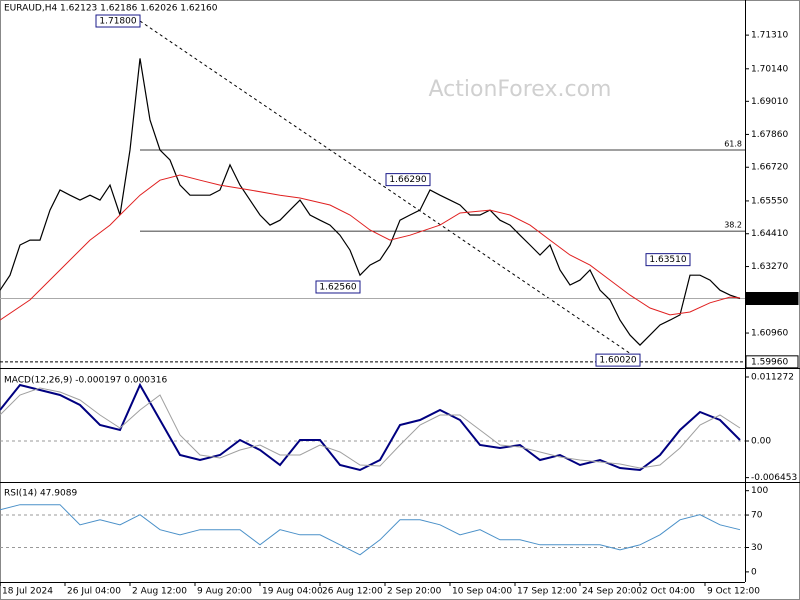  What do you see at coordinates (733, 143) in the screenshot?
I see `fib-label: 61.8` at bounding box center [733, 143].